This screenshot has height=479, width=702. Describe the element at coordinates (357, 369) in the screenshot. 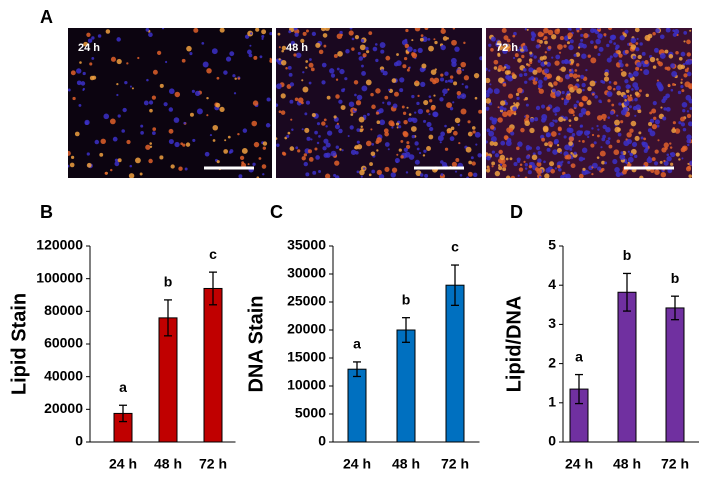

I see `error-bar` at that location.